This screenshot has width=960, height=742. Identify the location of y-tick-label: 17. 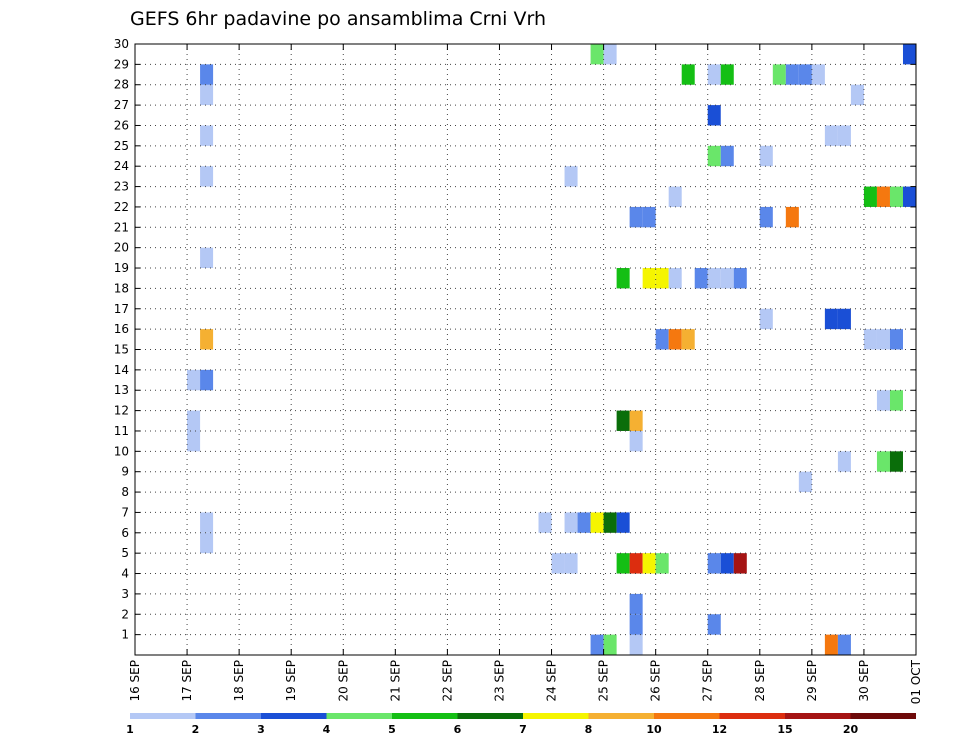
(121, 309).